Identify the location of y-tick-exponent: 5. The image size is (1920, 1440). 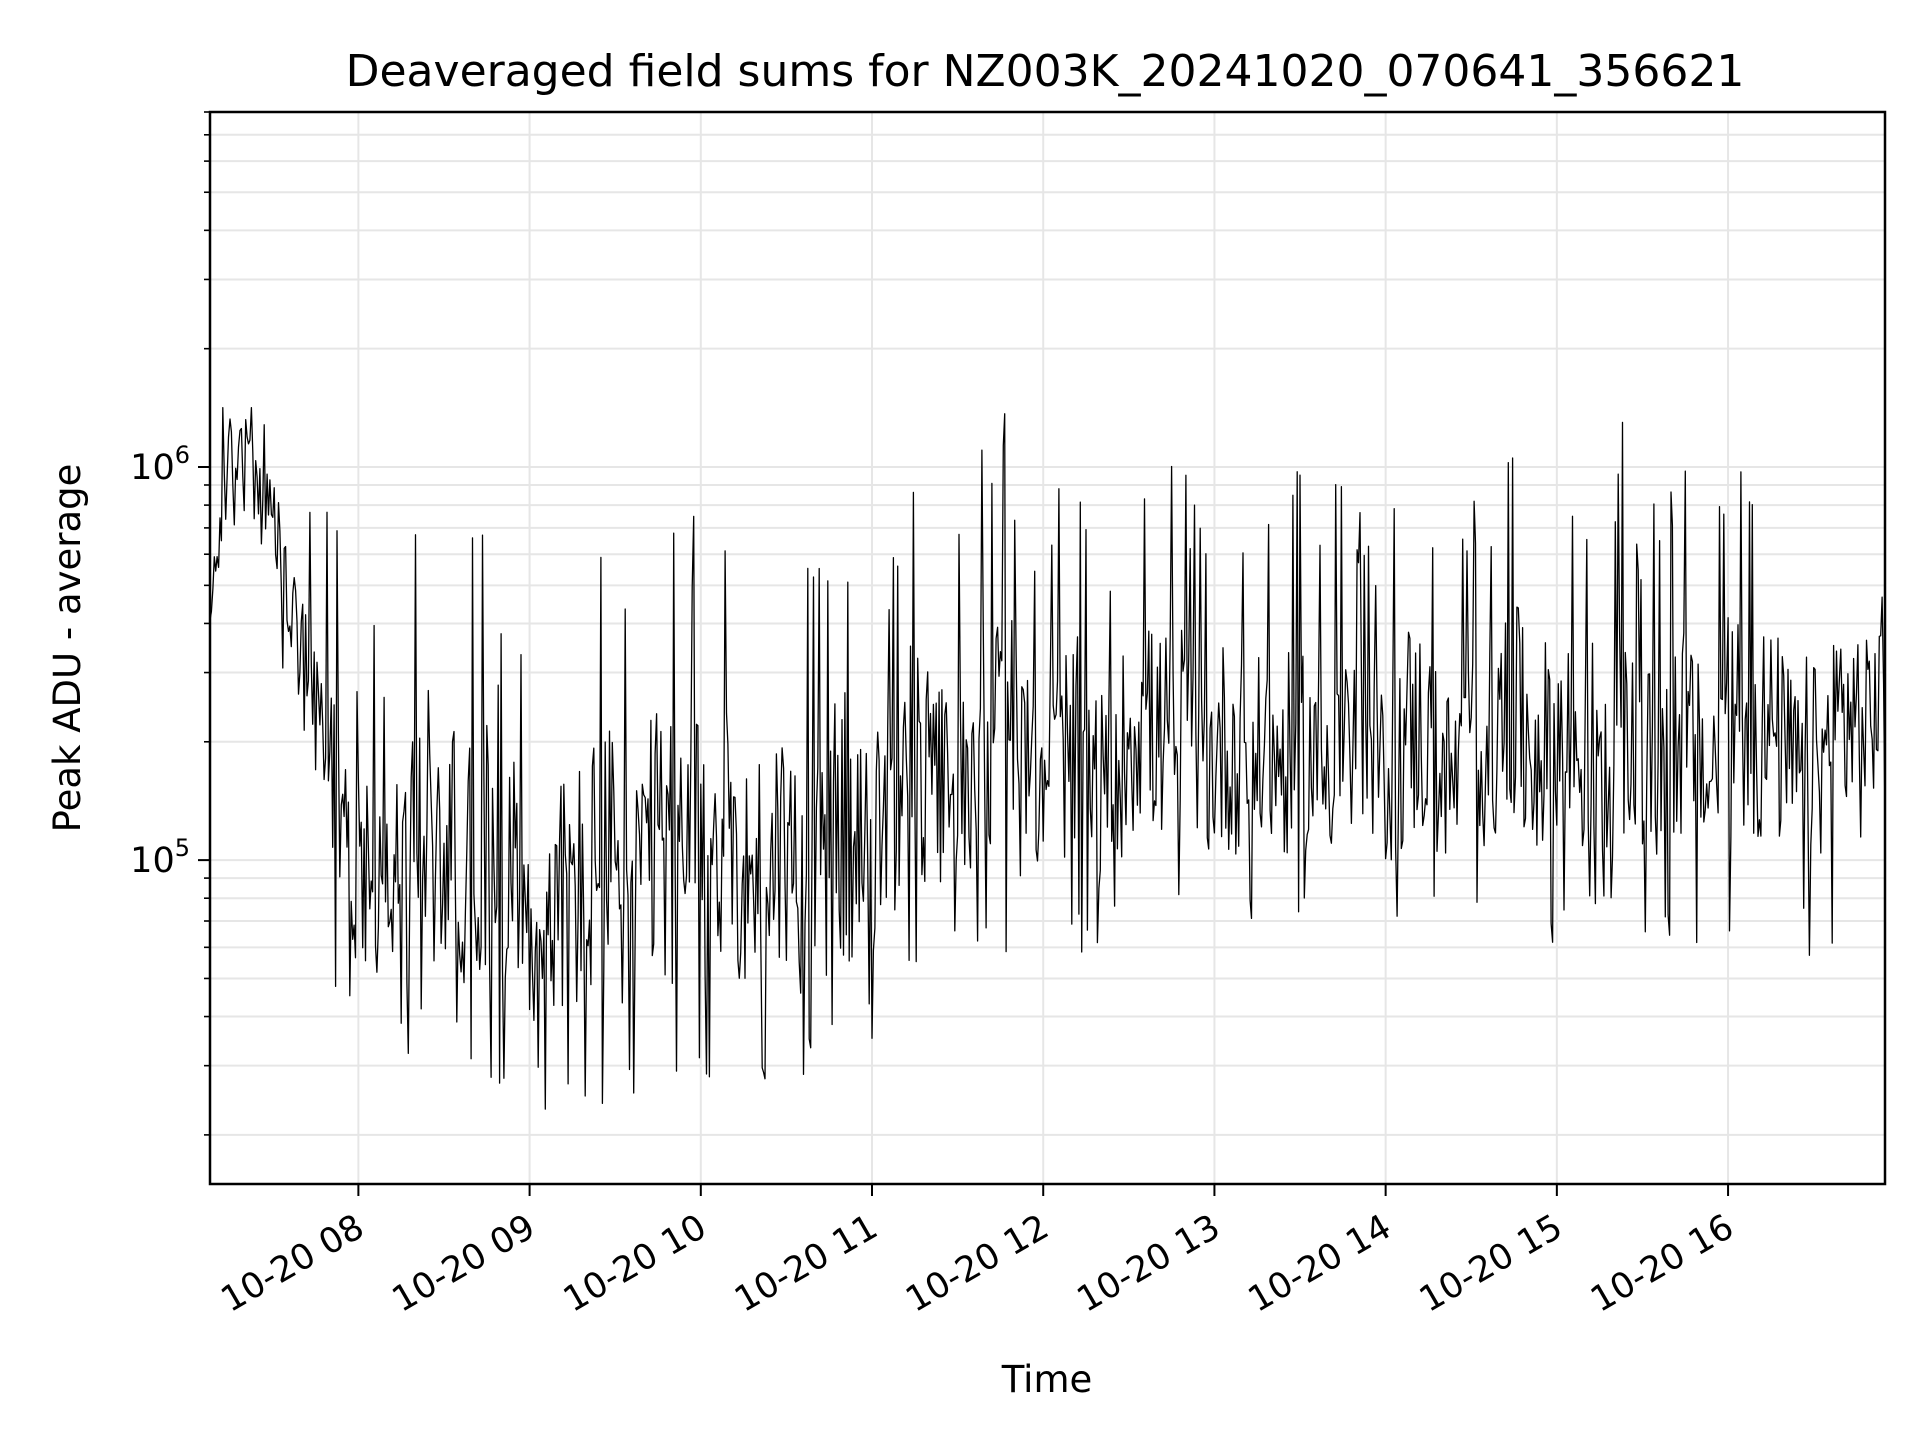
(182, 848).